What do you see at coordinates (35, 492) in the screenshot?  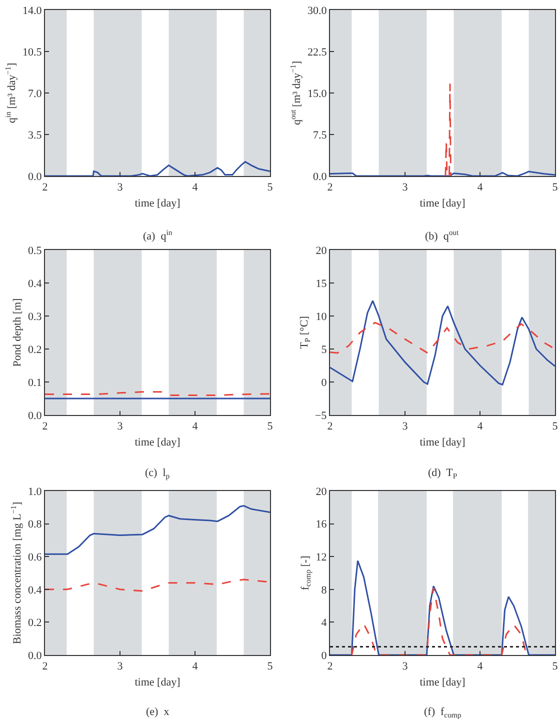 I see `y-tick-label: 1.0` at bounding box center [35, 492].